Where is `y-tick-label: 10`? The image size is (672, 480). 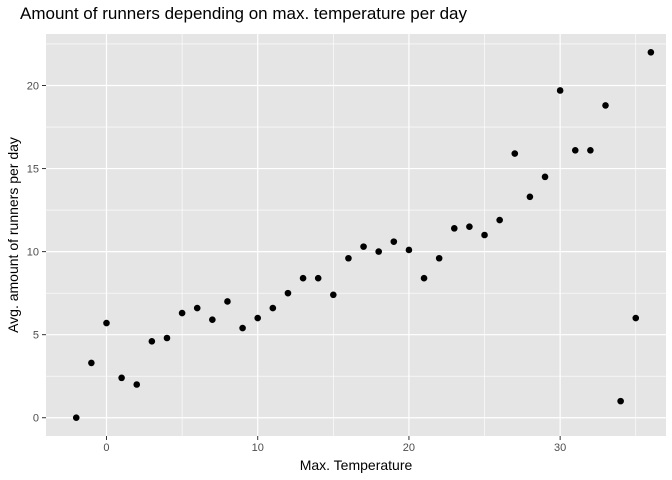
y-tick-label: 10 is located at coordinates (33, 253).